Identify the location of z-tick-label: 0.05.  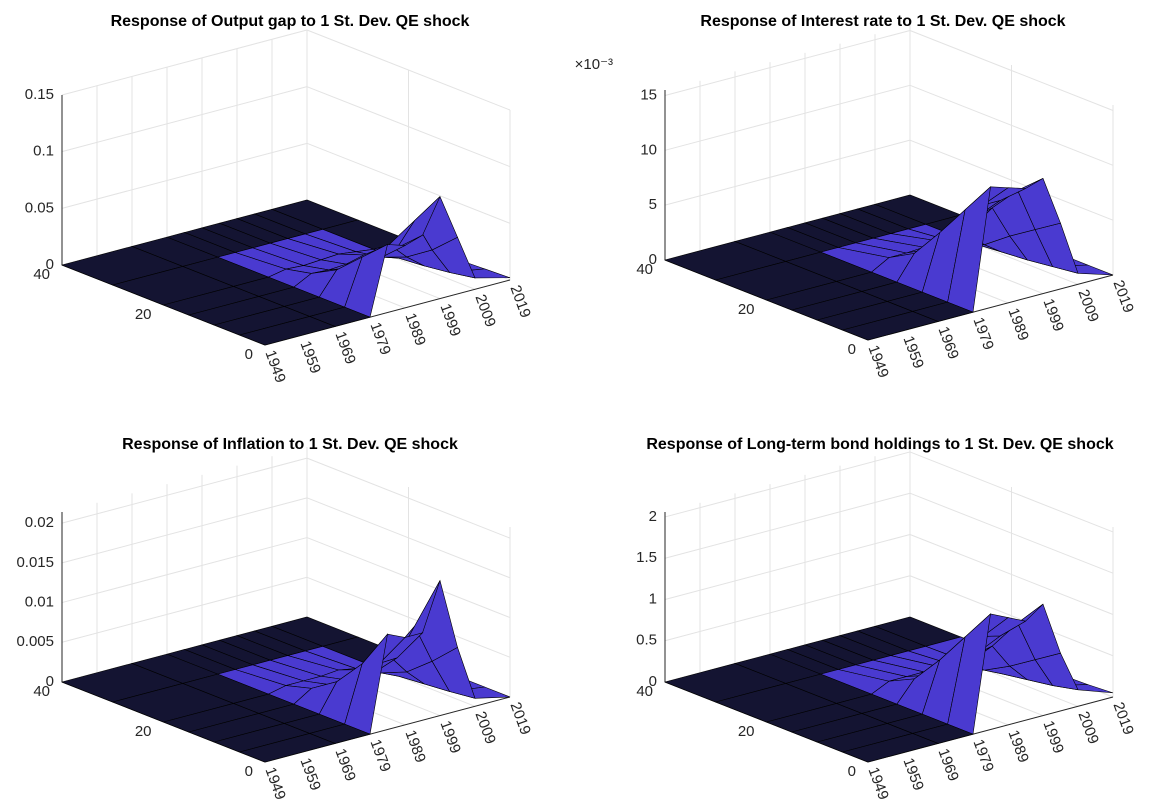
(39, 207).